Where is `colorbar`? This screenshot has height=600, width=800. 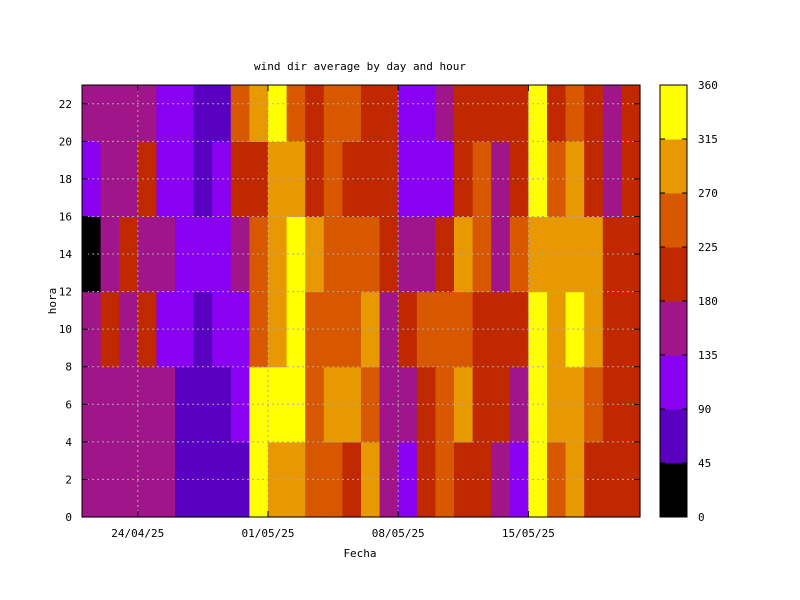
colorbar is located at coordinates (673, 301).